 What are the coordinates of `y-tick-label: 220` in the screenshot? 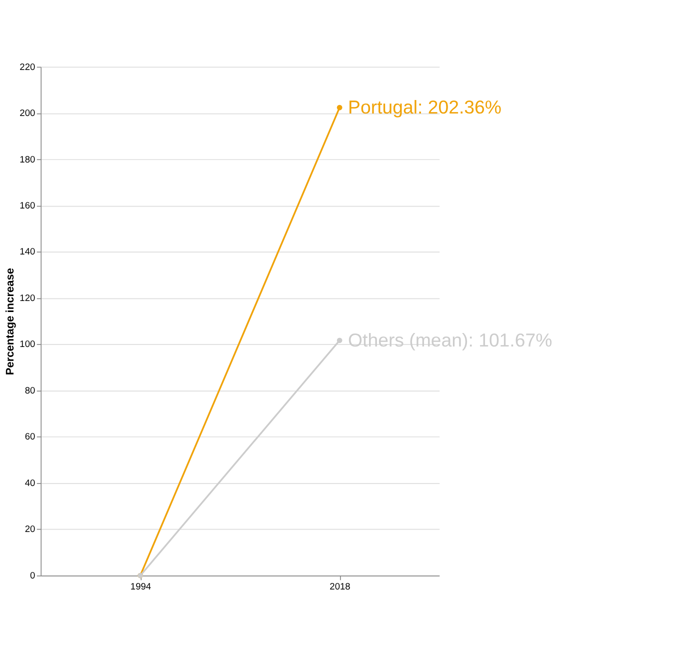 It's located at (28, 67).